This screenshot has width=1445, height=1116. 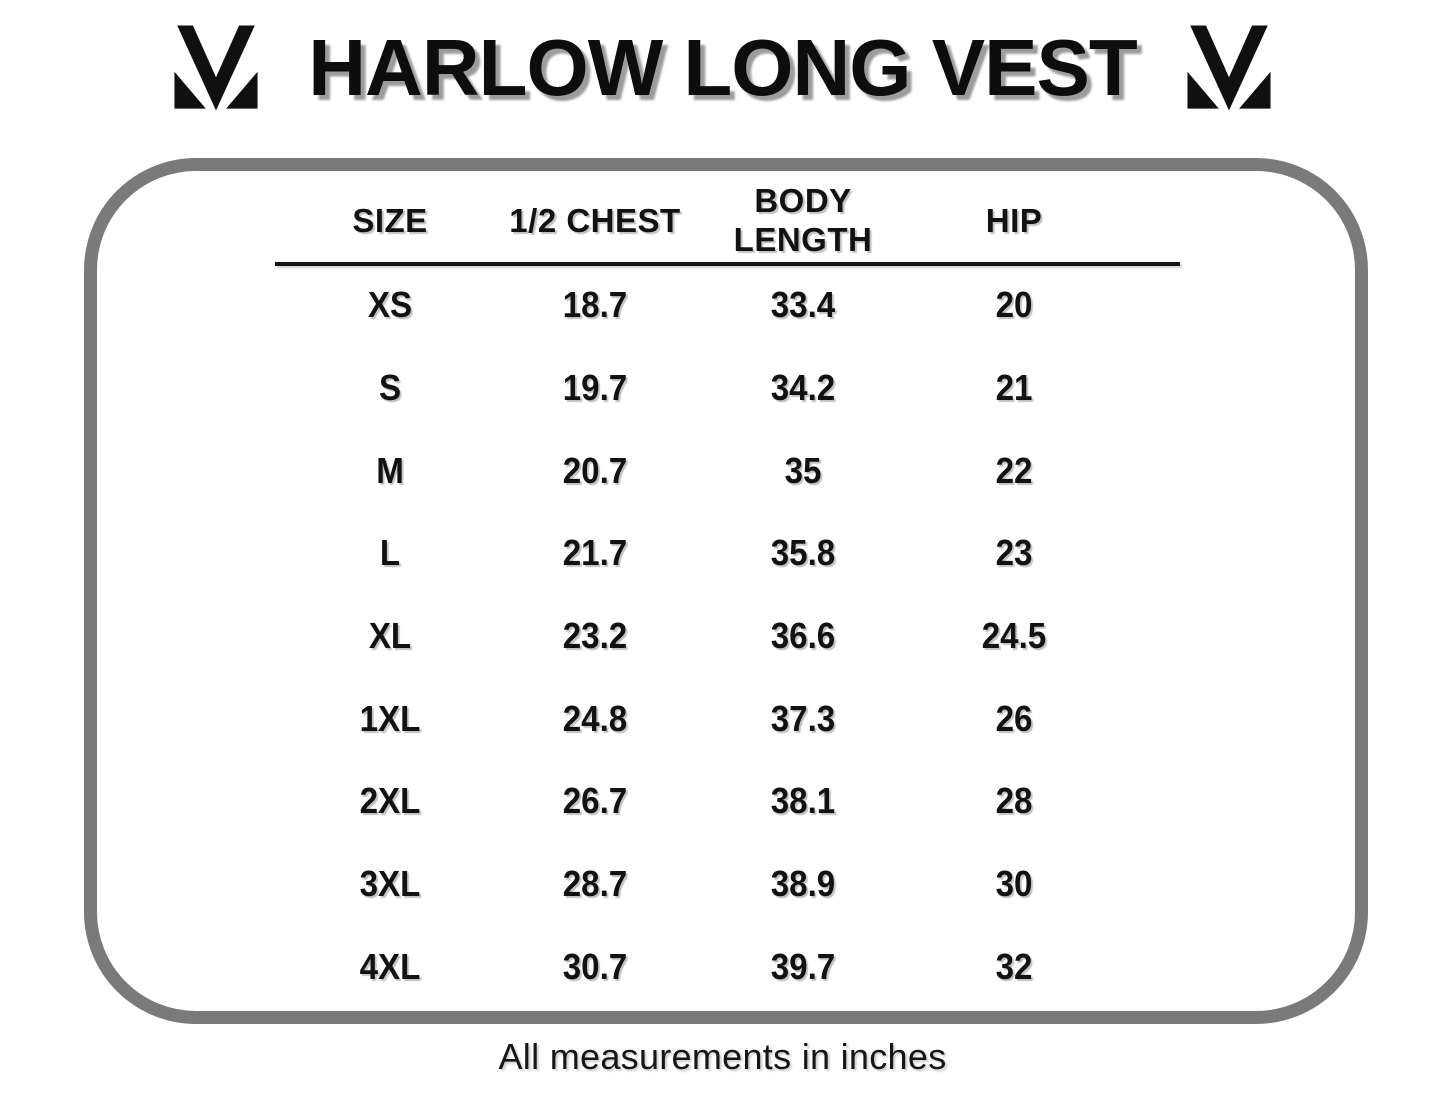 What do you see at coordinates (803, 305) in the screenshot?
I see `cell-body-length: 33.4` at bounding box center [803, 305].